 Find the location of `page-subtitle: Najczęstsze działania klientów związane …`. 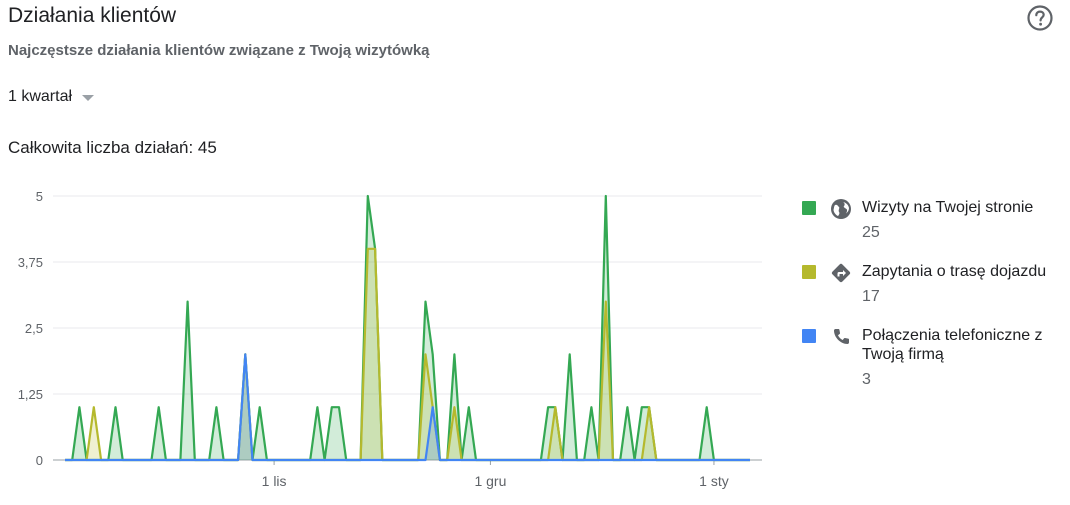

page-subtitle: Najczęstsze działania klientów związane … is located at coordinates (219, 50).